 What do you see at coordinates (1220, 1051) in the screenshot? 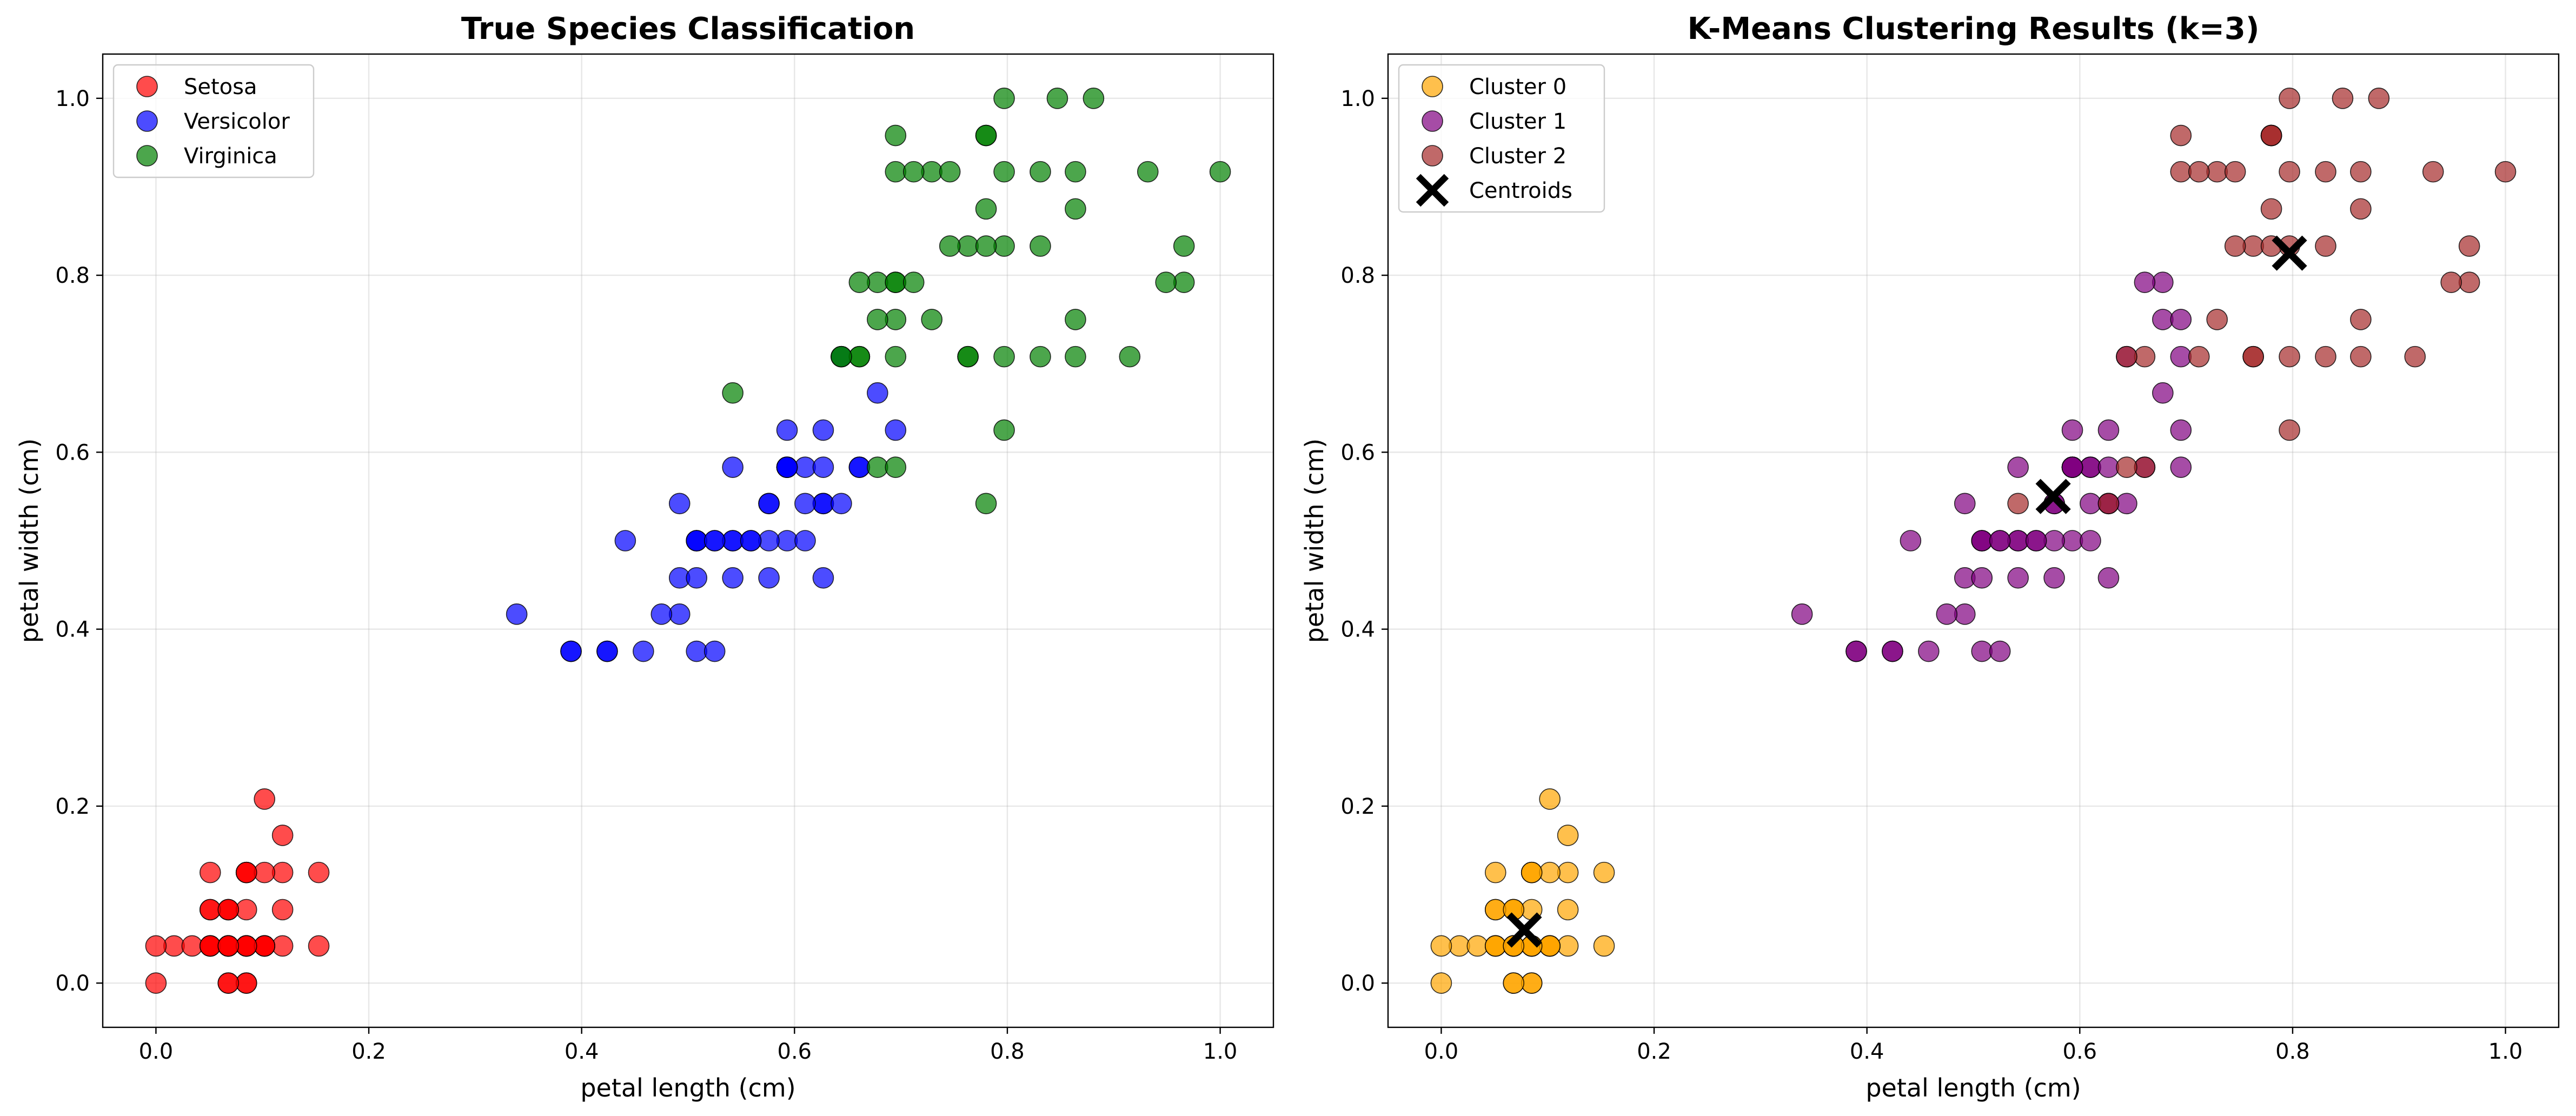
I see `x-tick-label: 1.0` at bounding box center [1220, 1051].